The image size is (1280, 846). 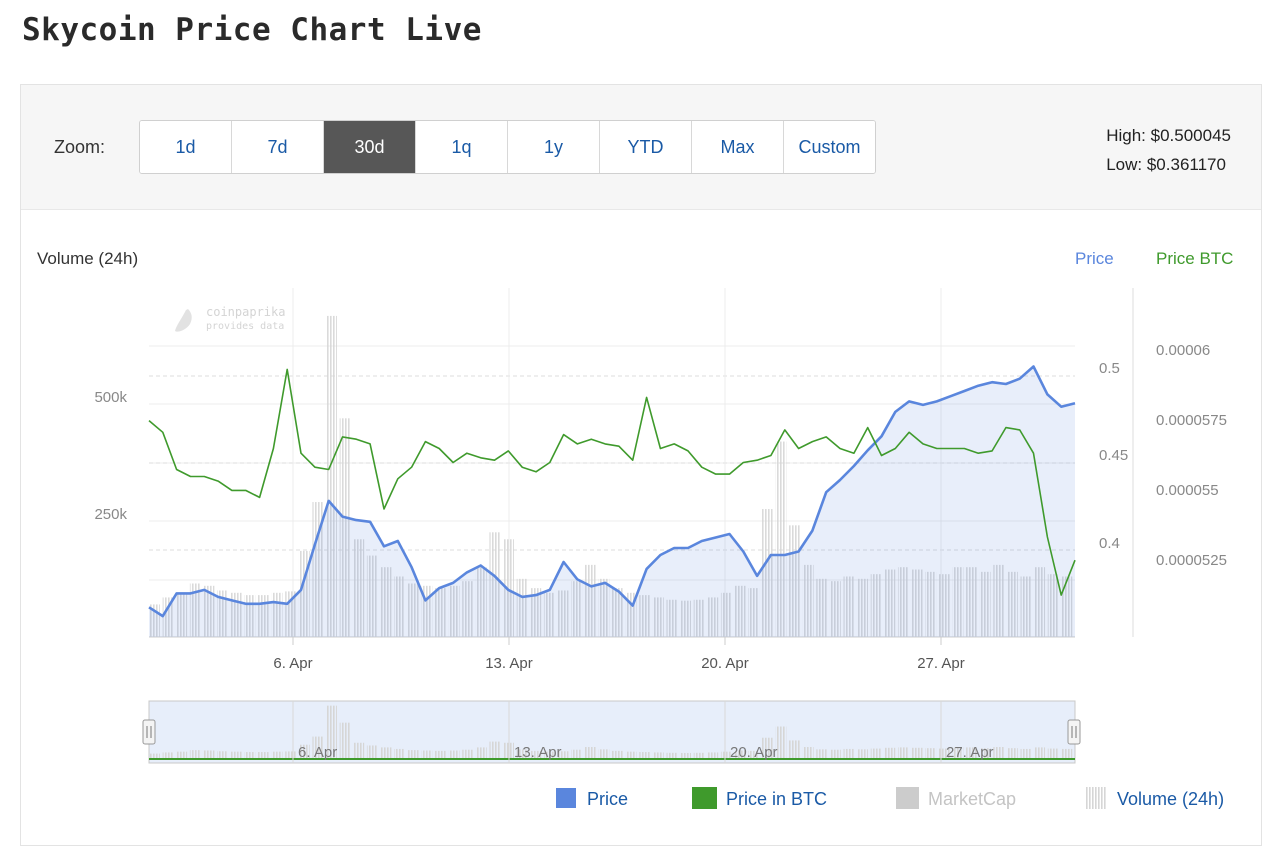 I want to click on navigator-tick-6-apr: 6. Apr, so click(x=317, y=752).